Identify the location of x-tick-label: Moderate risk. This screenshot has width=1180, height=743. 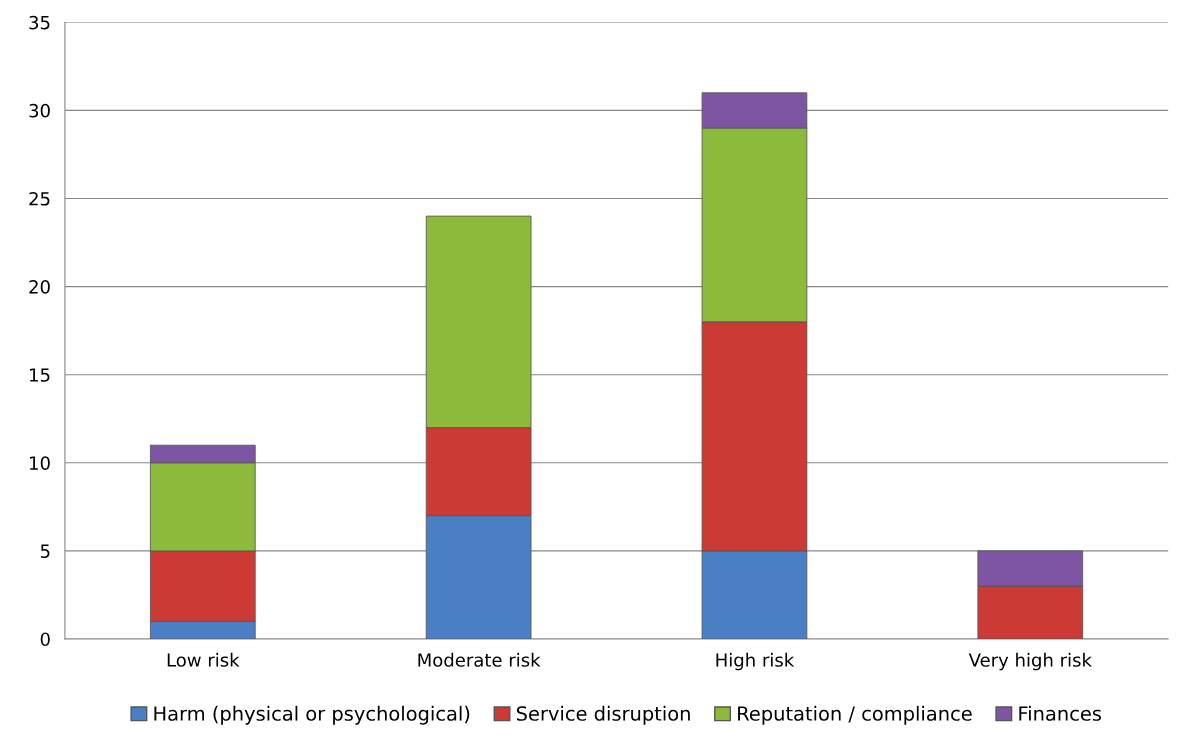
(479, 659).